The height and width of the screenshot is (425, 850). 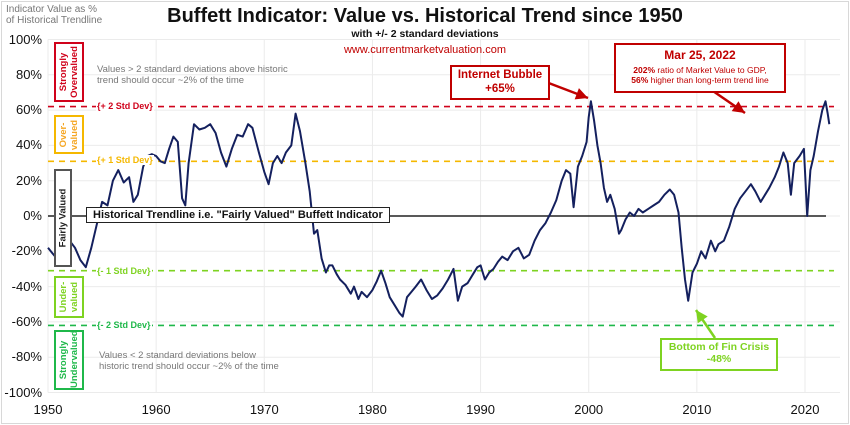 What do you see at coordinates (500, 75) in the screenshot?
I see `callout-internet-bubble-title: Internet Bubble` at bounding box center [500, 75].